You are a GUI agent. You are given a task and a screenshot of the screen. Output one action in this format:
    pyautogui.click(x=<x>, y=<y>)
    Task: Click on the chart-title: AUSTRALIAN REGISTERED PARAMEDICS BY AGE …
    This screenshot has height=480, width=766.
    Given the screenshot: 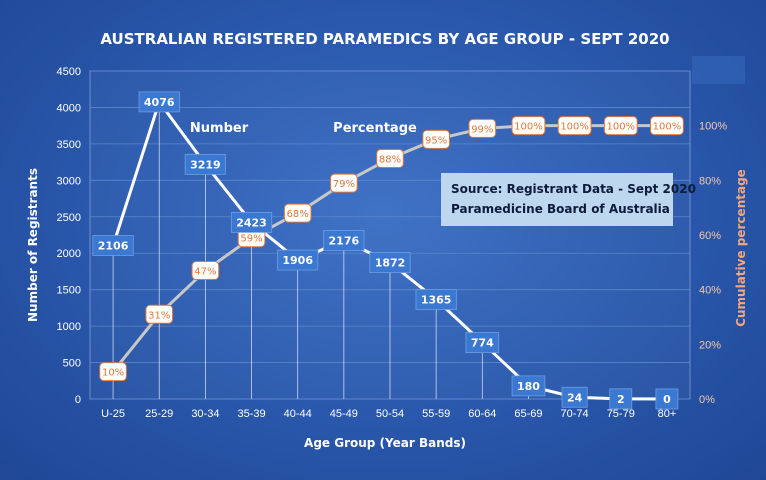 What is the action you would take?
    pyautogui.click(x=384, y=39)
    